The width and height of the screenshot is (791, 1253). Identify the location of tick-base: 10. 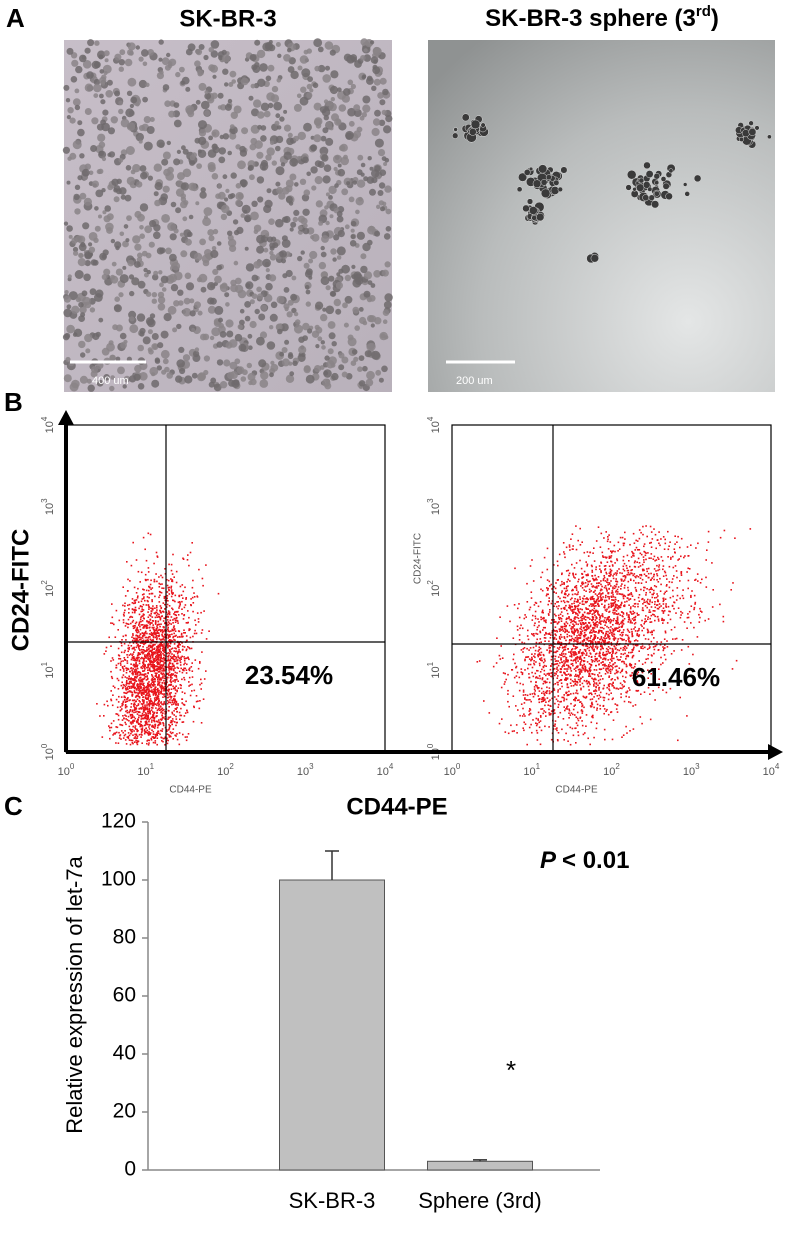
(50, 591).